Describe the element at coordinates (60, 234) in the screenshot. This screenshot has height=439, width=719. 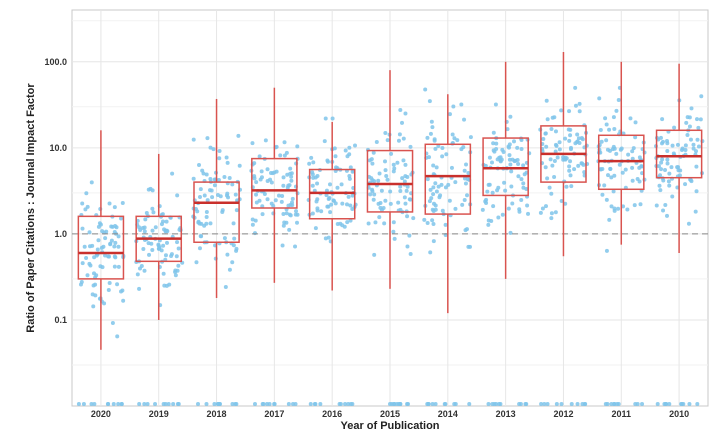
I see `y-tick-label: 1.0` at that location.